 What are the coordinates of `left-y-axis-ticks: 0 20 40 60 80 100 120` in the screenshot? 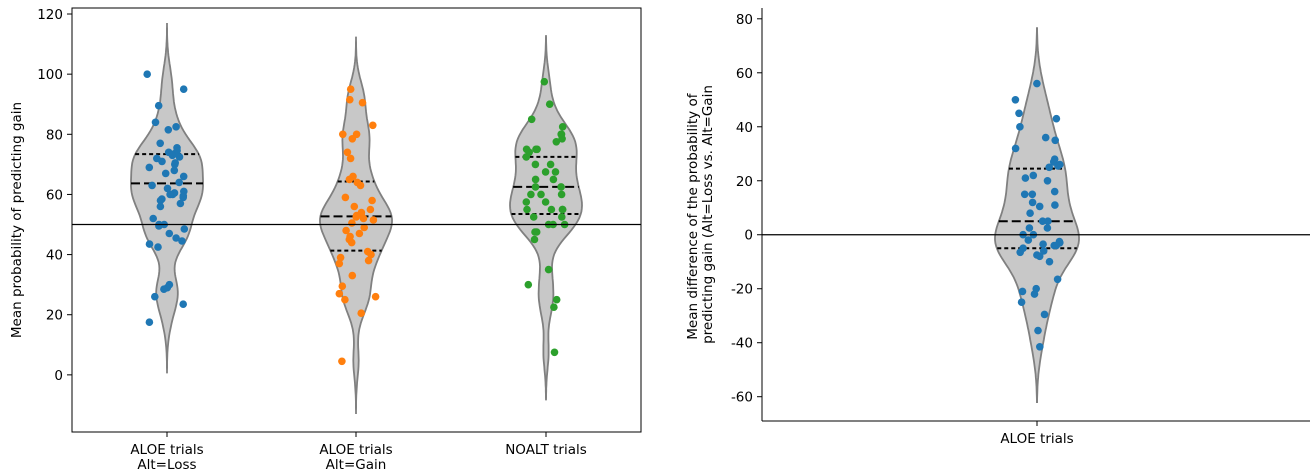 It's located at (54, 195).